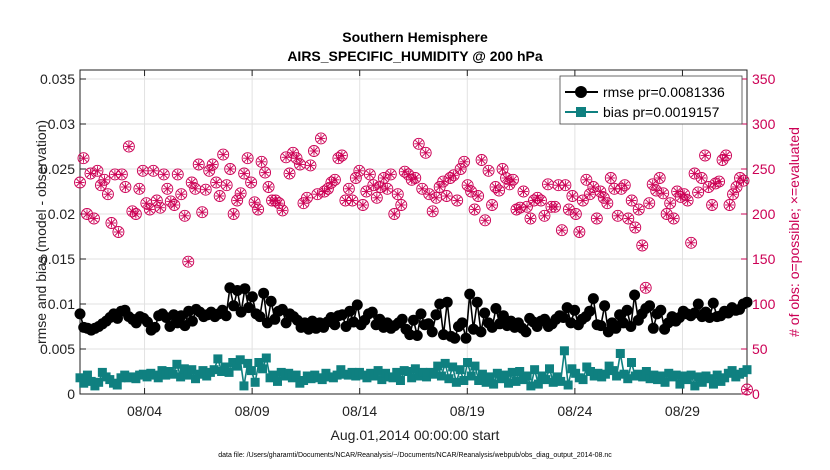 The height and width of the screenshot is (470, 830). Describe the element at coordinates (661, 112) in the screenshot. I see `legend-bias-label: bias pr=0.0019157` at that location.